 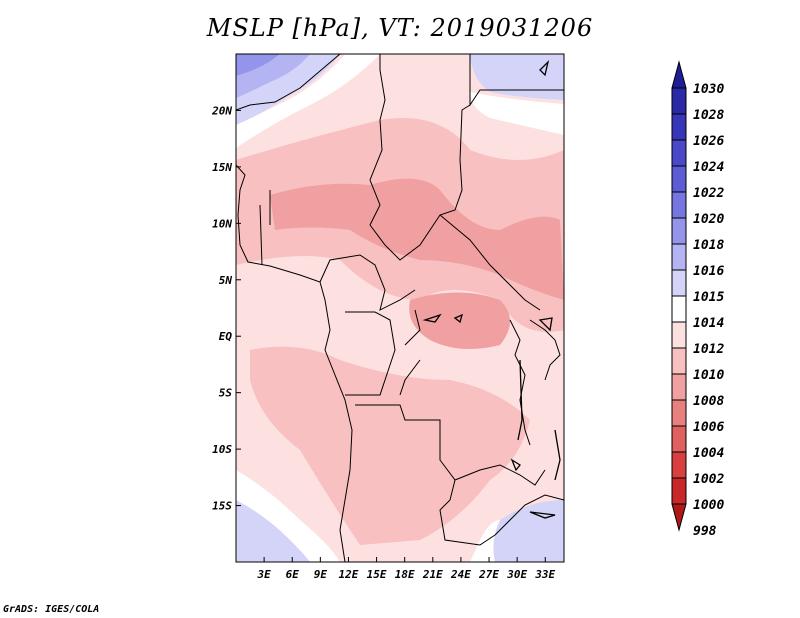 What do you see at coordinates (679, 517) in the screenshot?
I see `colorbar-bottom-arrow` at bounding box center [679, 517].